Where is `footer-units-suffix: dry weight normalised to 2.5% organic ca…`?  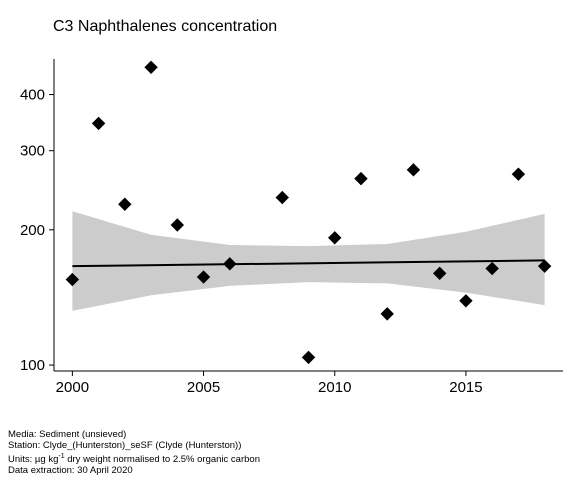
footer-units-suffix: dry weight normalised to 2.5% organic ca… is located at coordinates (162, 460).